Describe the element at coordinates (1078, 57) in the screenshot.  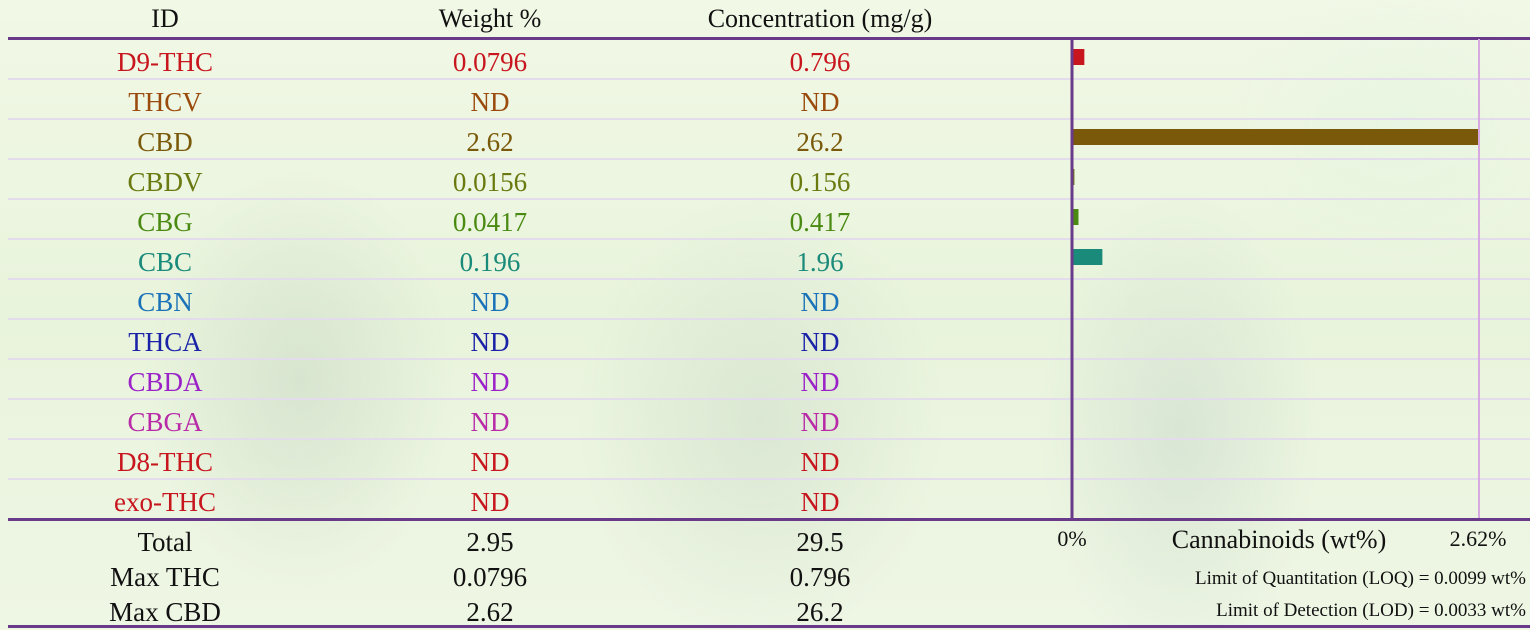
I see `chart-bar-d9-thc` at that location.